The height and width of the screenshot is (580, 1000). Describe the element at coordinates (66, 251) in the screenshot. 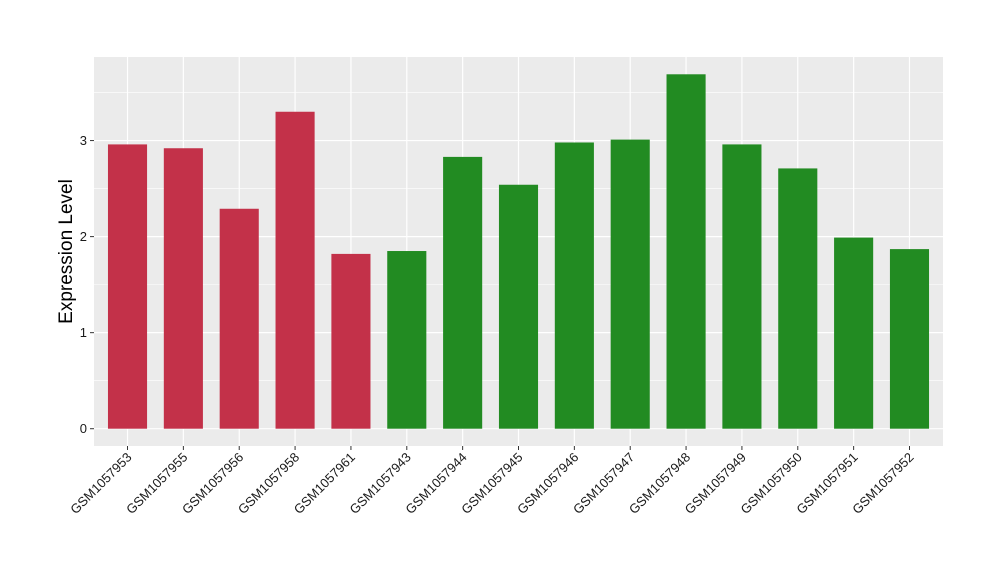

I see `y-axis-title: Expression Level` at that location.